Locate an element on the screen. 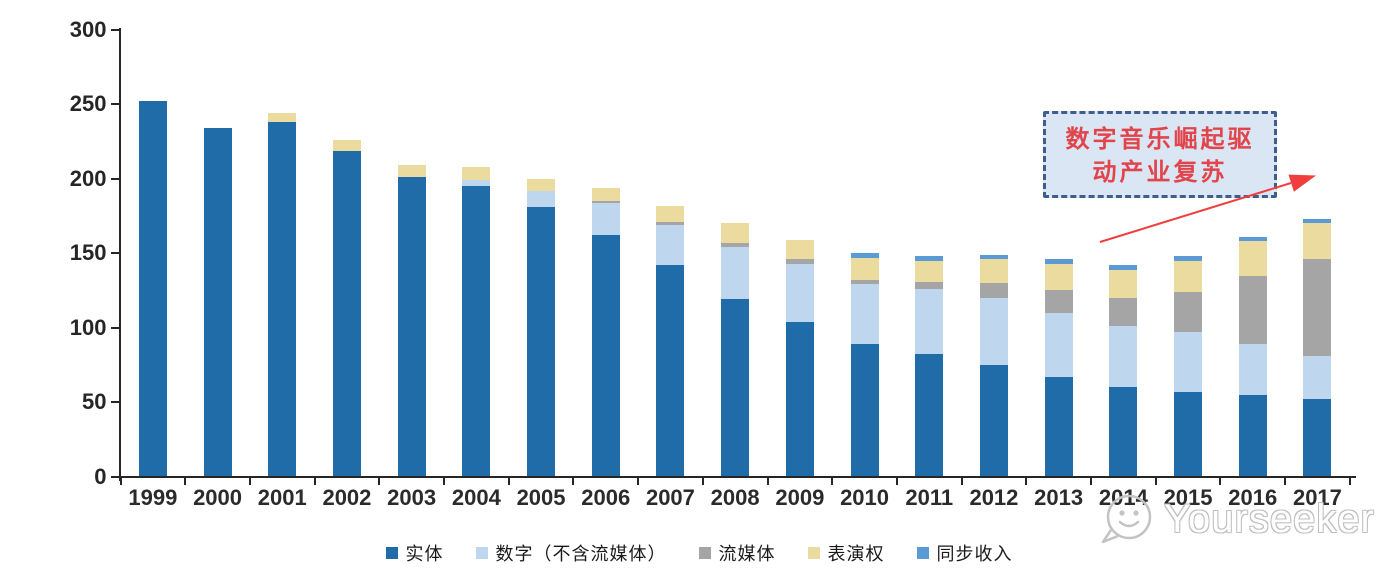 The width and height of the screenshot is (1398, 582). bar-segment-实体-2005 is located at coordinates (541, 342).